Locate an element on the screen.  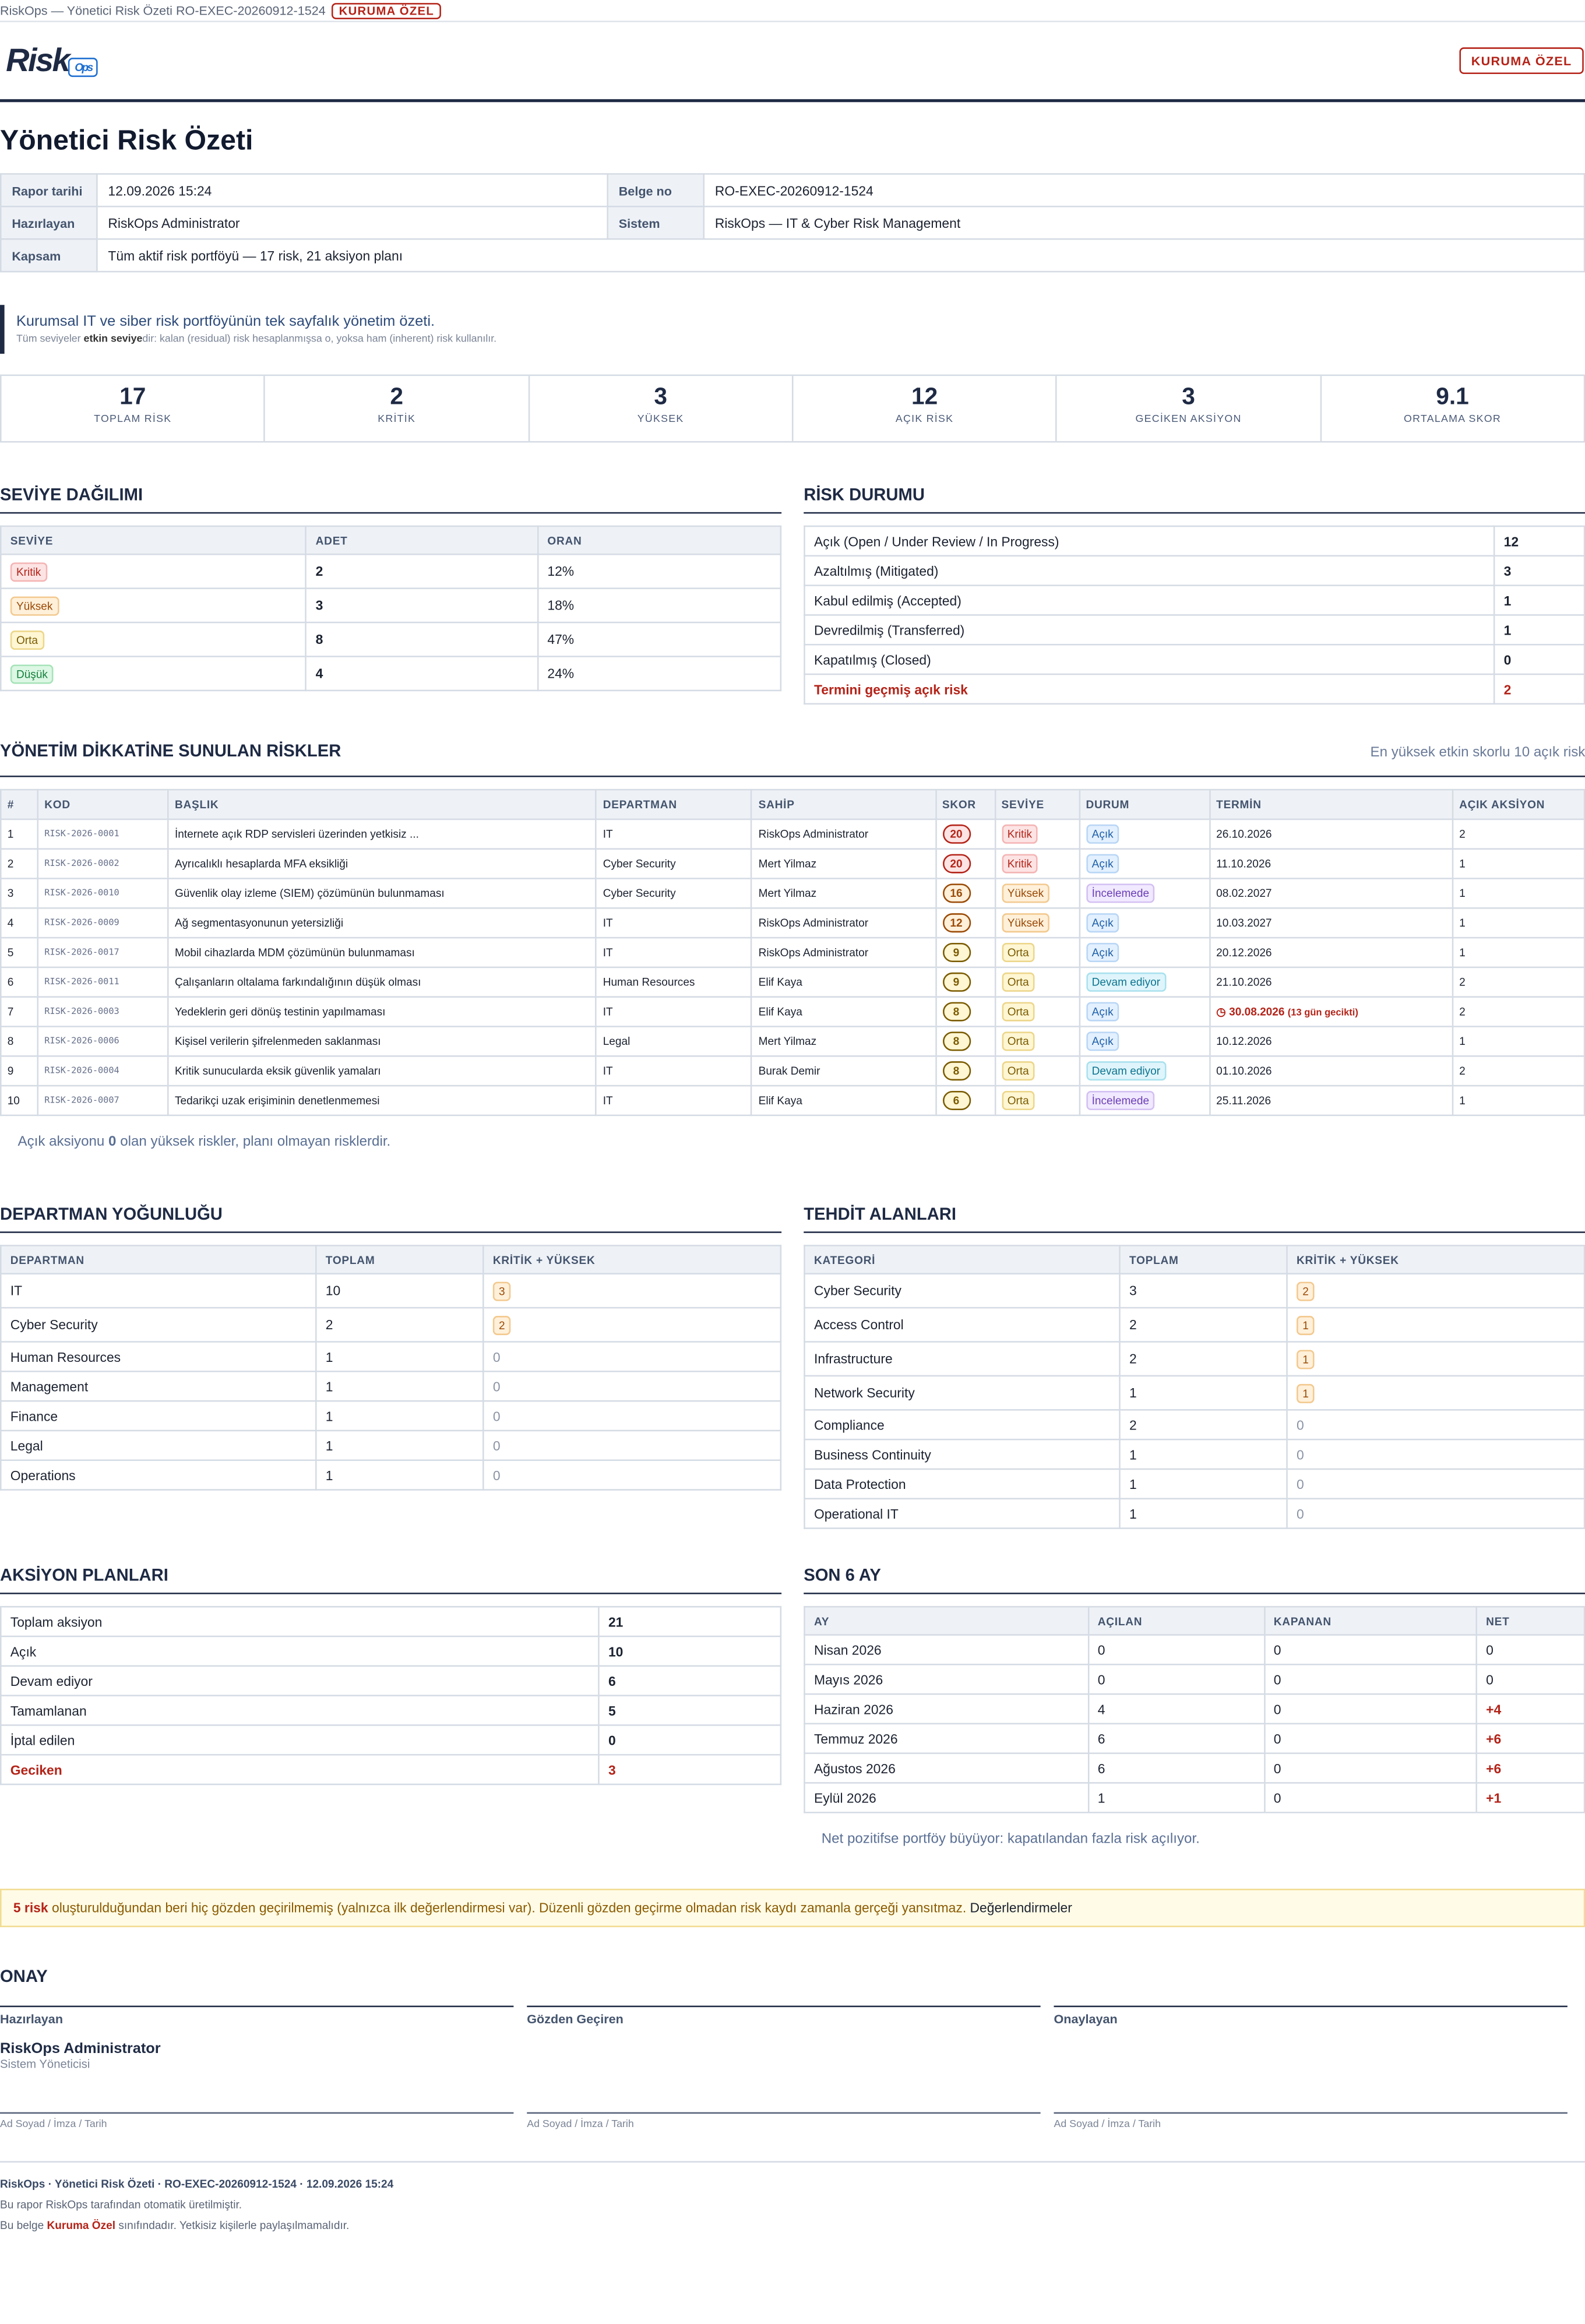
cell: +1 is located at coordinates (1530, 1798).